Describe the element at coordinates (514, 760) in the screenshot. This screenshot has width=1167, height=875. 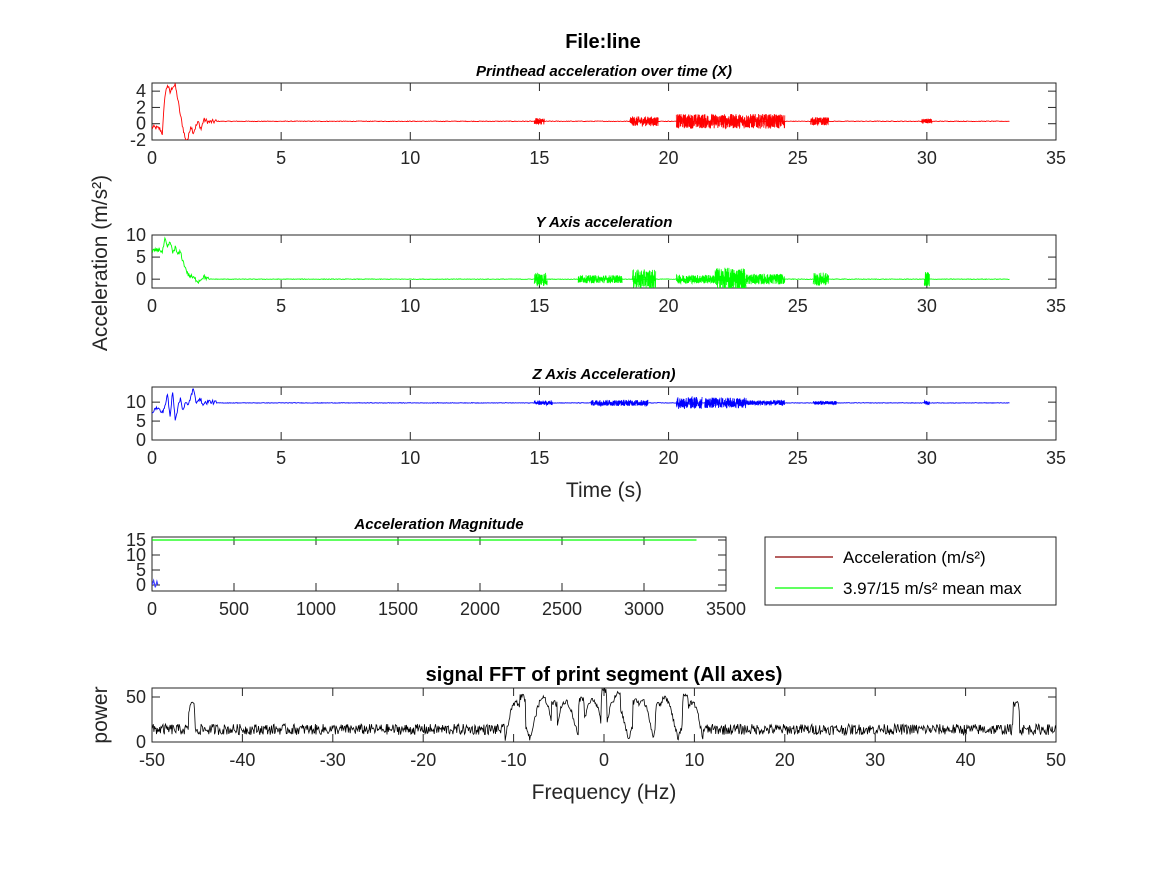
I see `fft-plot-xtick-label: -10` at that location.